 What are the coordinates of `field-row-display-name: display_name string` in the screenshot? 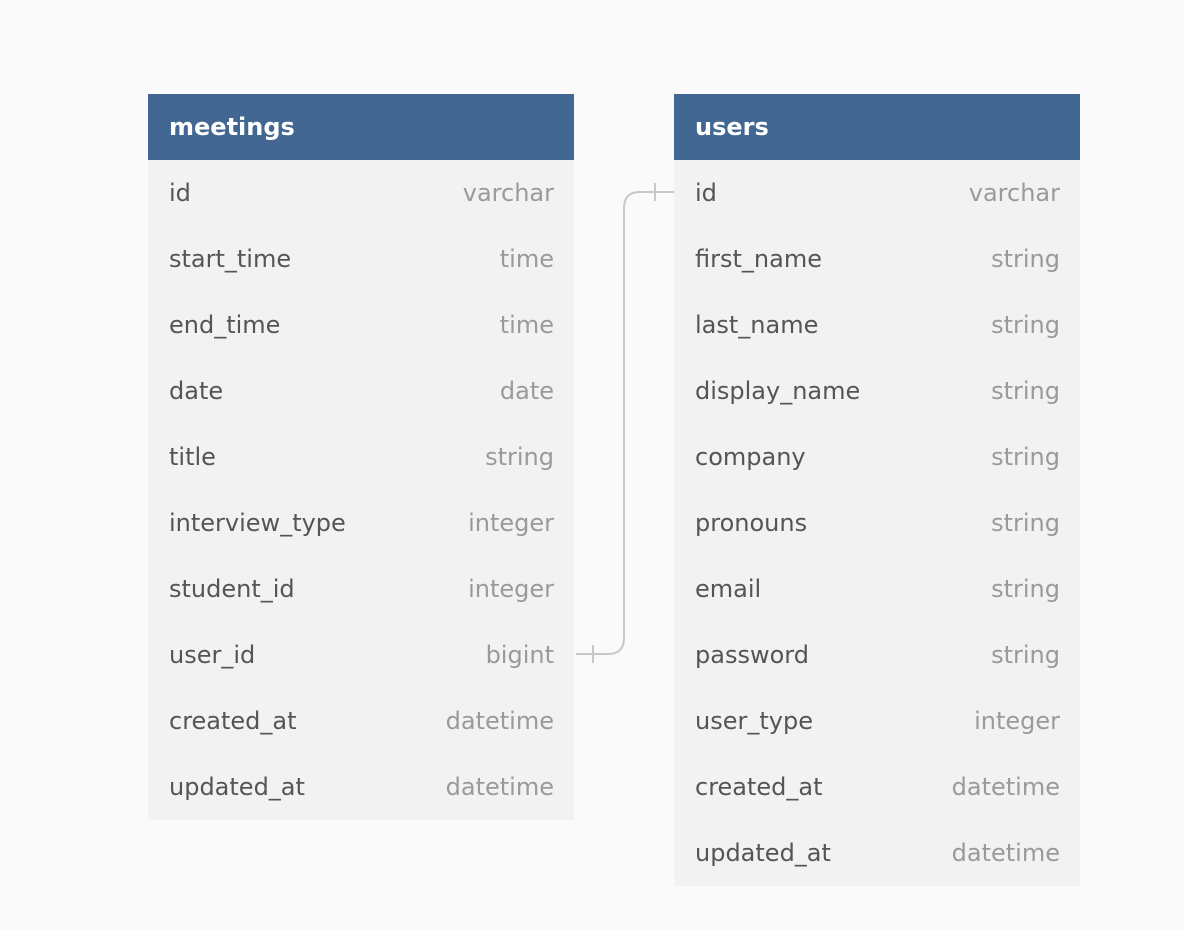 It's located at (877, 391).